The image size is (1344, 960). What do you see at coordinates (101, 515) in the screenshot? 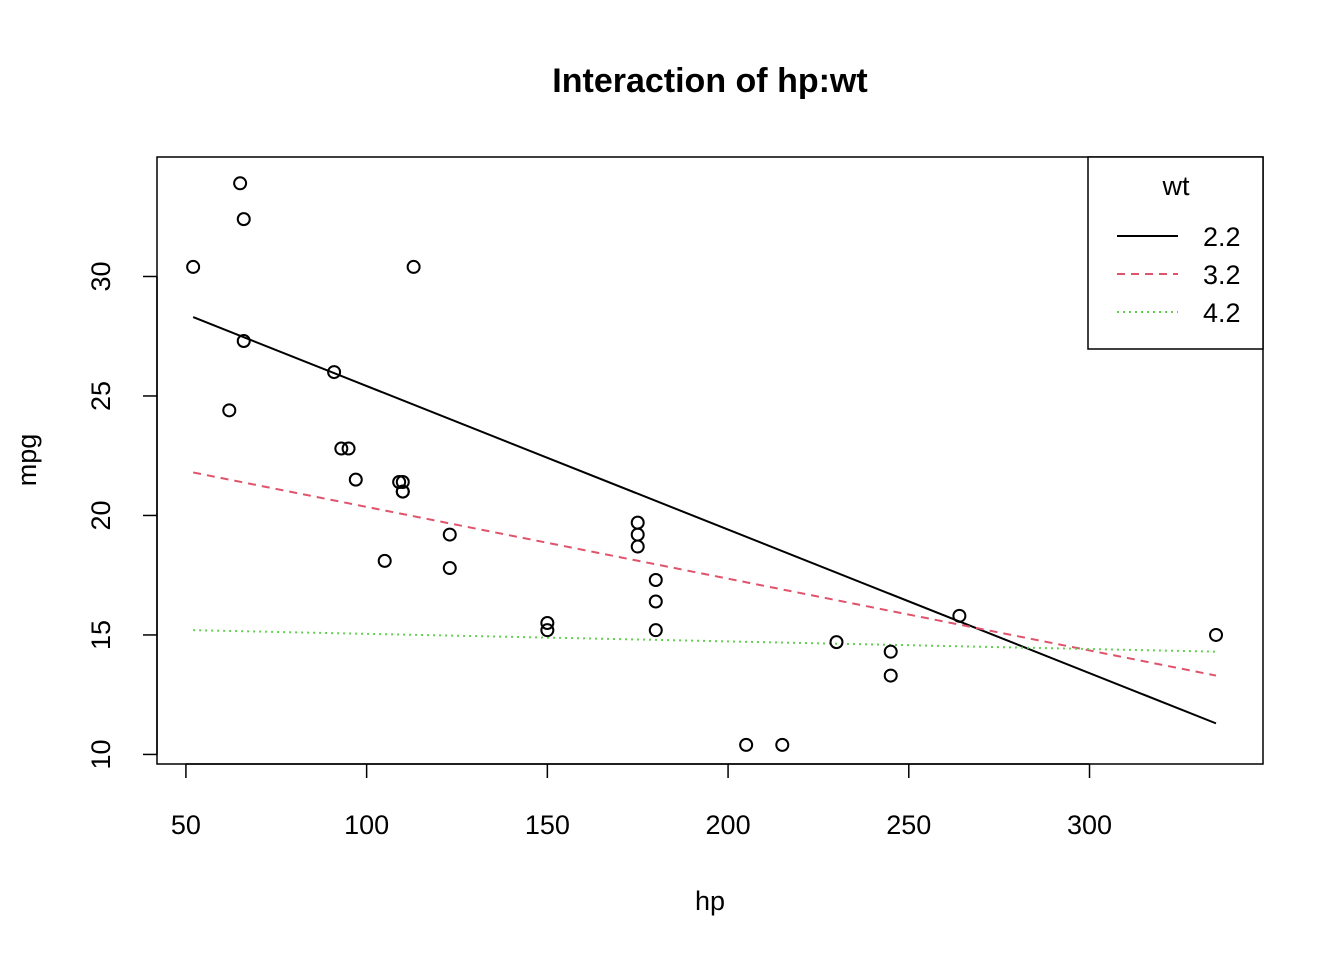
I see `y-tick-label: 20` at bounding box center [101, 515].